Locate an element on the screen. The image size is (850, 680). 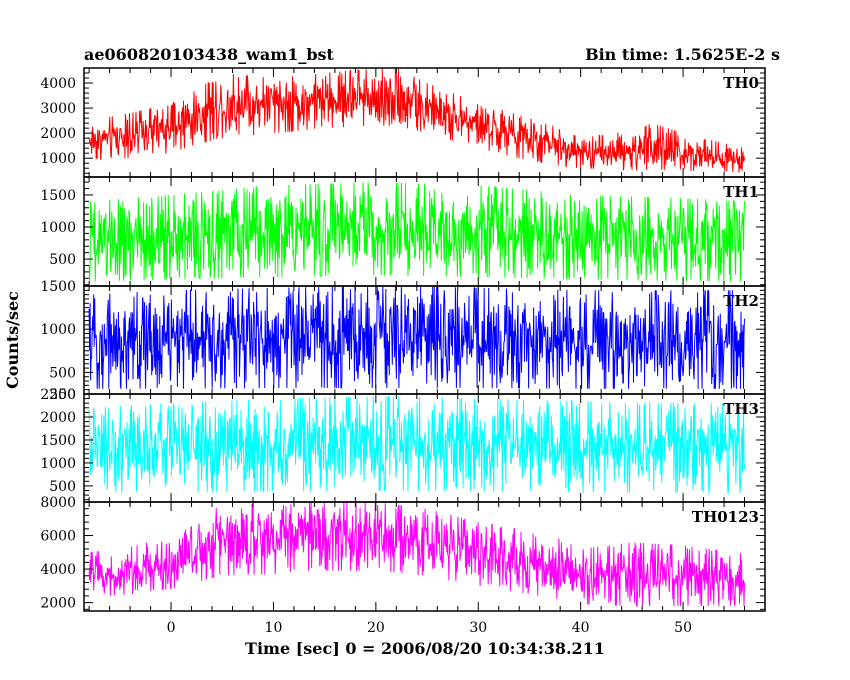
y-axis-label: Counts/sec is located at coordinates (12, 340).